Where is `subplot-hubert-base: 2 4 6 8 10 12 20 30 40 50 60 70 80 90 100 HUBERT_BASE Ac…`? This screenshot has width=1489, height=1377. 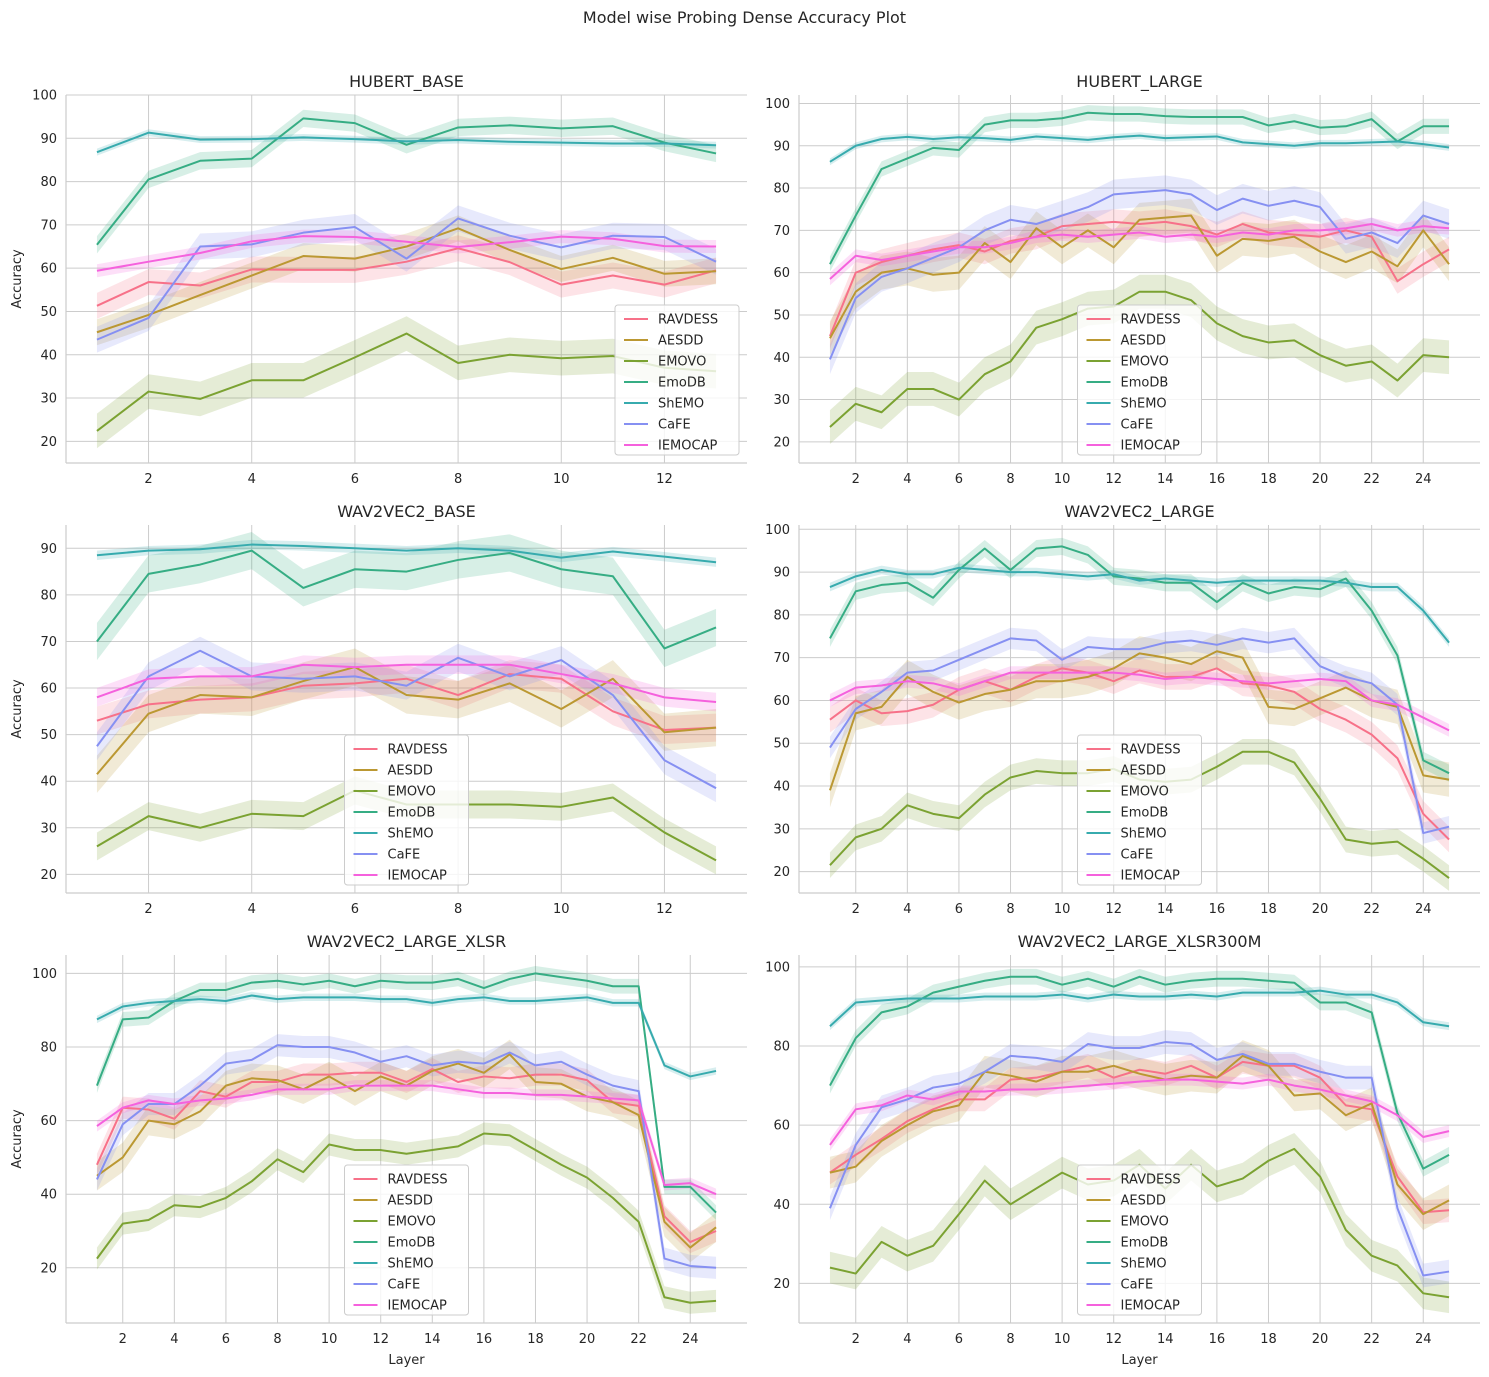
subplot-hubert-base: 2 4 6 8 10 12 20 30 40 50 60 70 80 90 100 HUBERT_BASE Ac… is located at coordinates (378, 279).